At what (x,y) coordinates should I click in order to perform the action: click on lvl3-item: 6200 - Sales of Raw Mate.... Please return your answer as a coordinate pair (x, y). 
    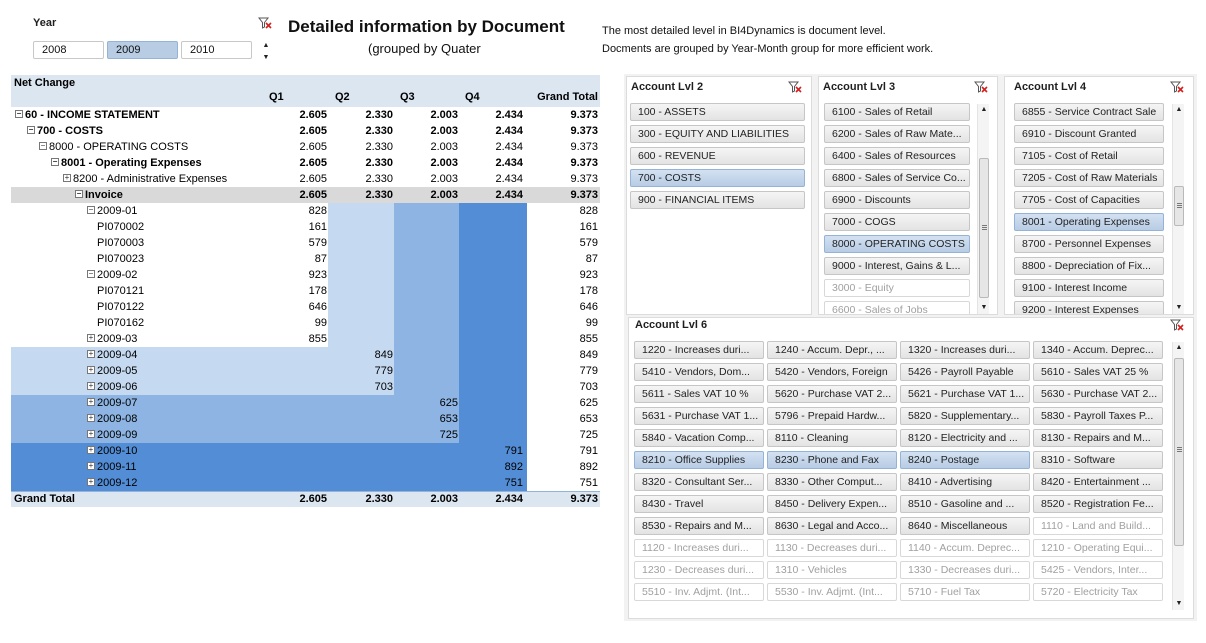
    Looking at the image, I should click on (897, 134).